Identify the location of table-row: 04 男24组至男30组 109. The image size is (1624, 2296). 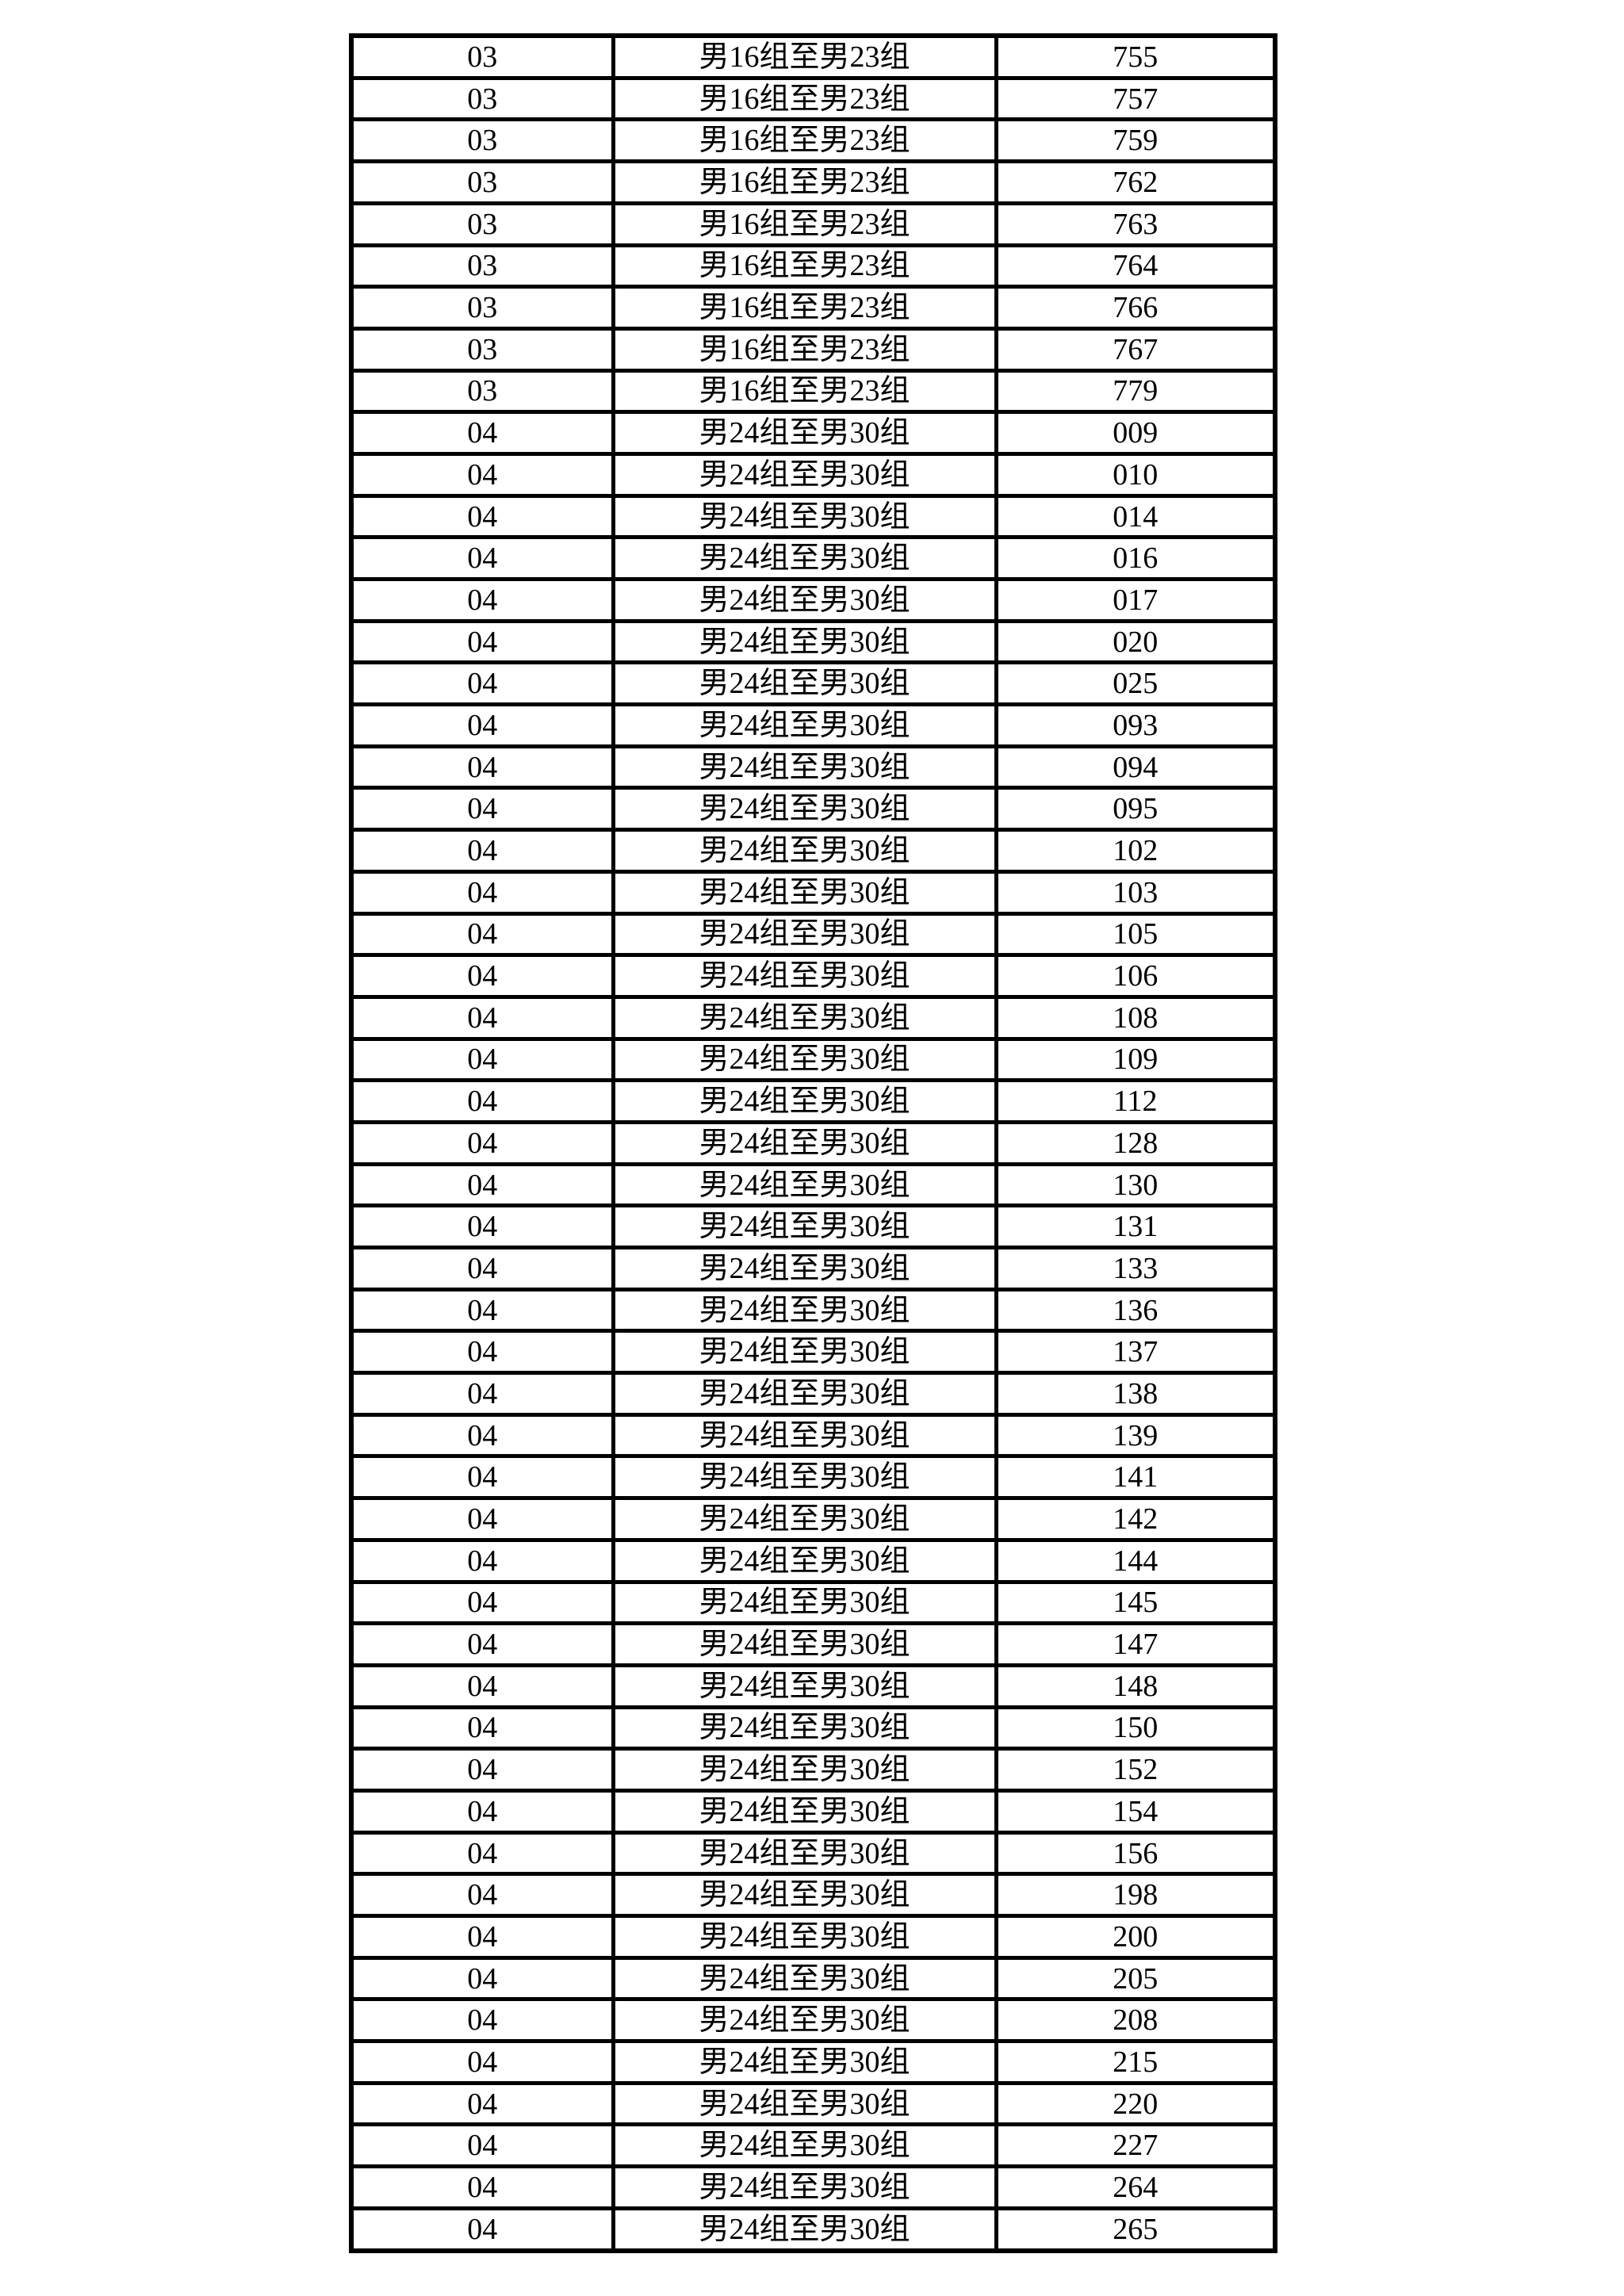
(813, 1060).